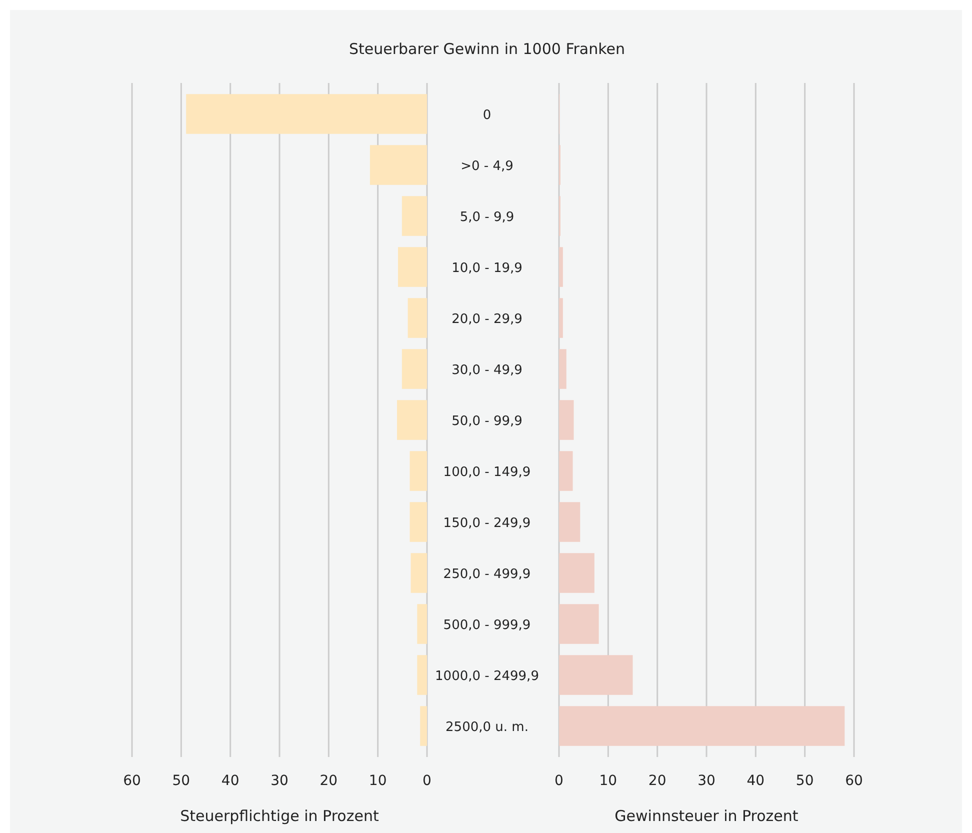  I want to click on y-tick-label: 50,0 - 99,9, so click(487, 421).